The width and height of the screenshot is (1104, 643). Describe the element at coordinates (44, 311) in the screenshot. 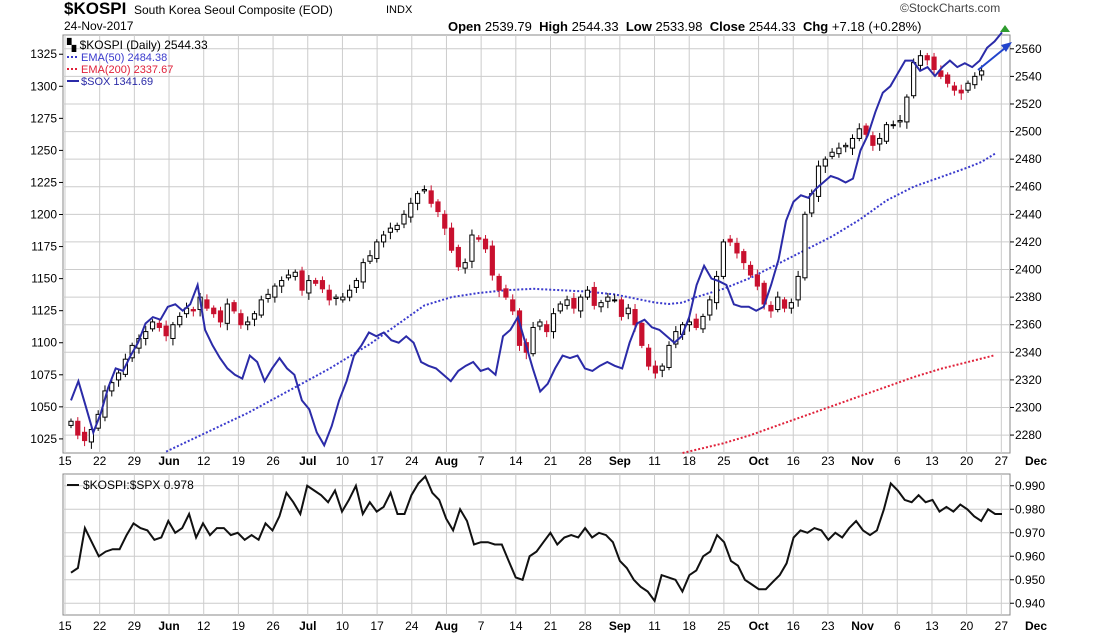

I see `left-tick-label: 1125` at that location.